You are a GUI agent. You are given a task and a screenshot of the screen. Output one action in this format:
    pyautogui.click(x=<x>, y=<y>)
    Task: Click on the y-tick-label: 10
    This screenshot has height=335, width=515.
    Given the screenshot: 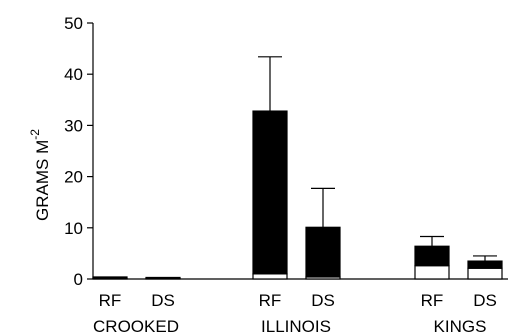 What is the action you would take?
    pyautogui.click(x=73, y=228)
    